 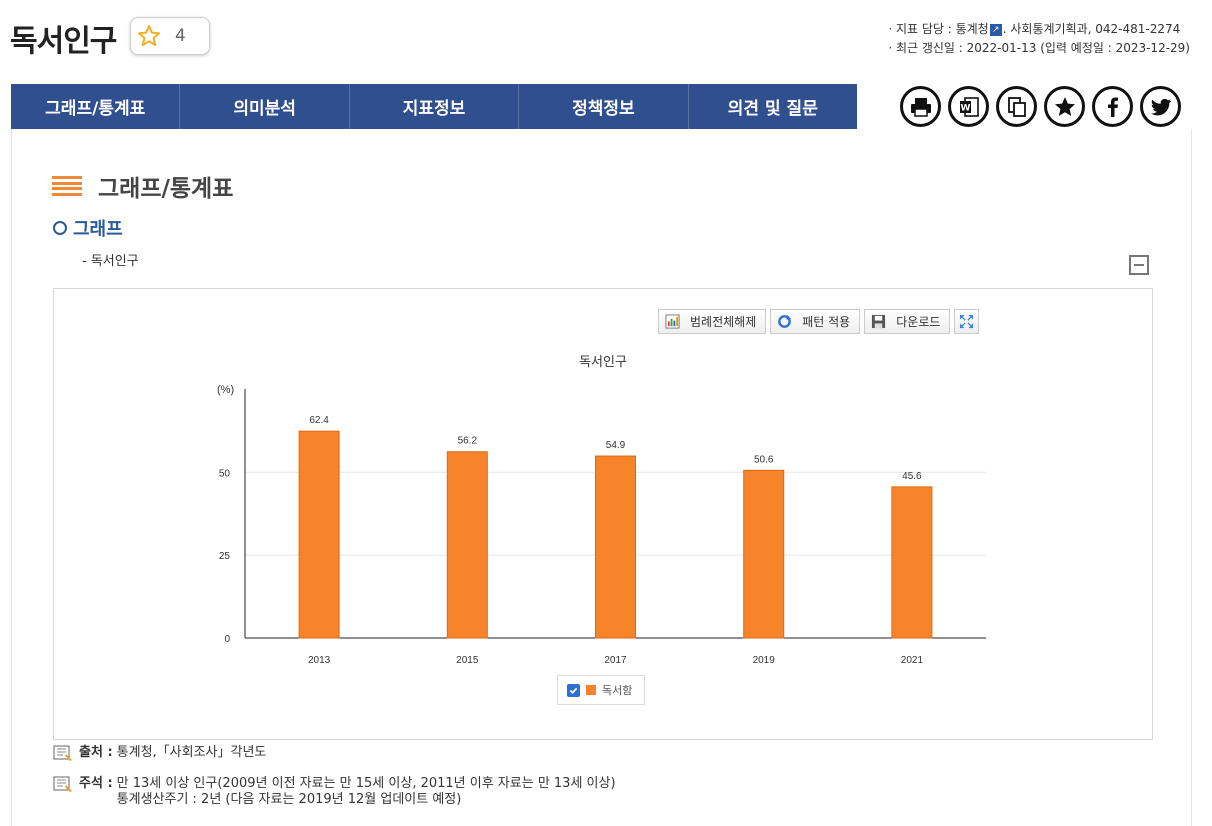 I want to click on star-outline-icon, so click(x=149, y=35).